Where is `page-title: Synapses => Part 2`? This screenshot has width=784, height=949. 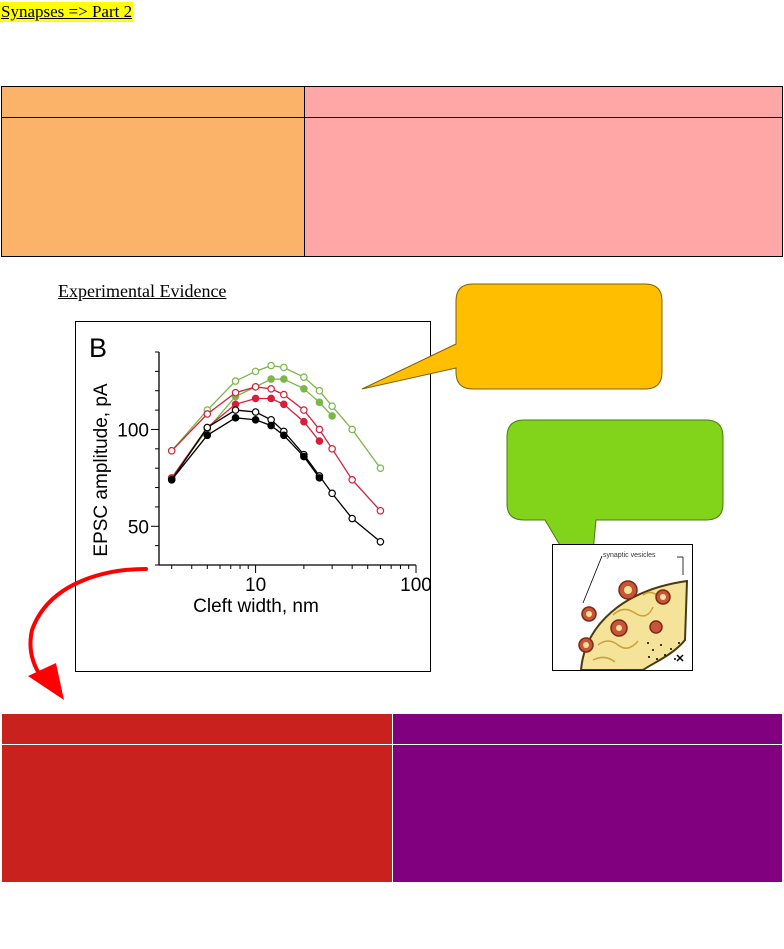 page-title: Synapses => Part 2 is located at coordinates (67, 12).